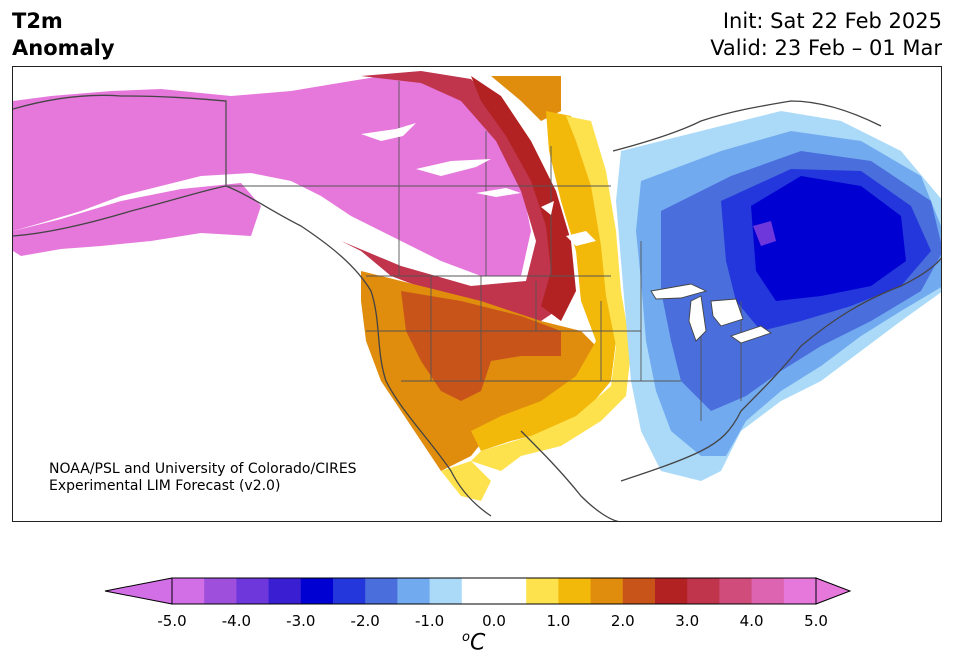 This screenshot has height=671, width=954. I want to click on anomaly-region-alaska-peninsula, so click(137, 219).